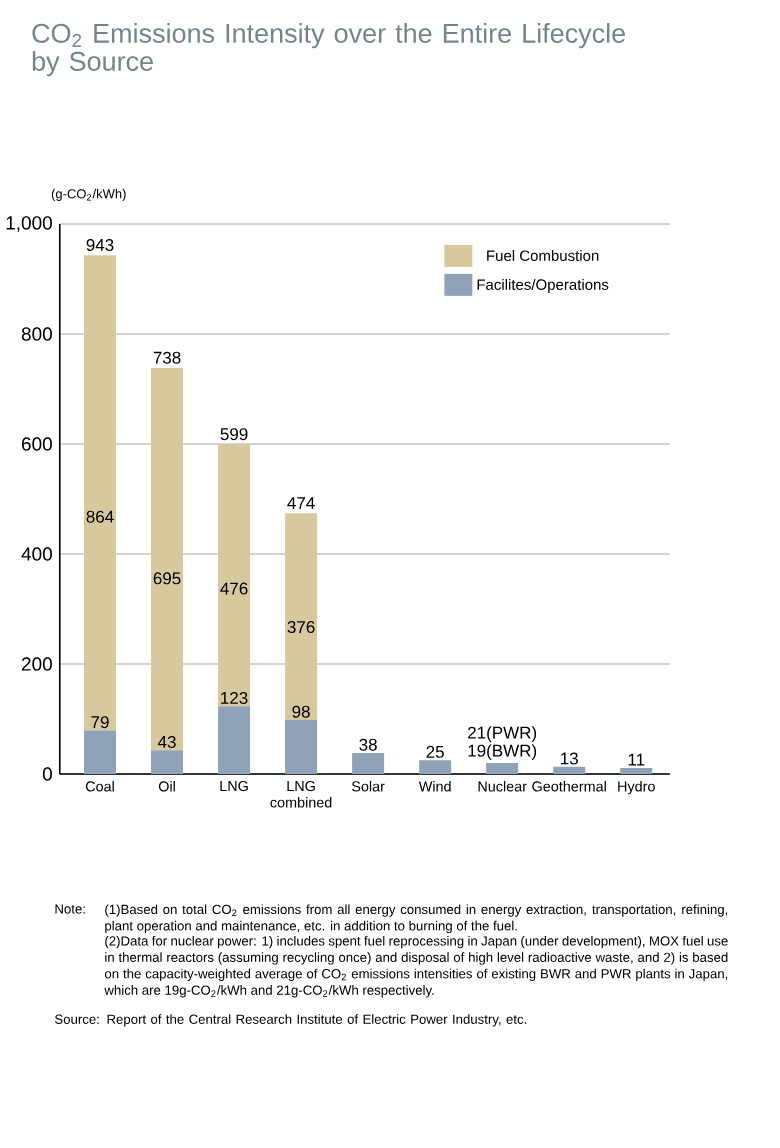 The image size is (780, 1148). I want to click on y-tick-label: 0, so click(47, 774).